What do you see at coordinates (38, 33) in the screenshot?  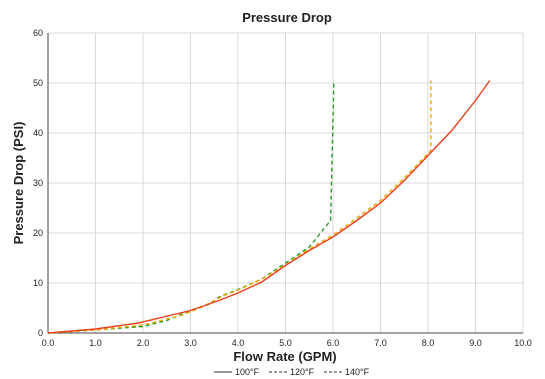 I see `y-tick-label: 60` at bounding box center [38, 33].